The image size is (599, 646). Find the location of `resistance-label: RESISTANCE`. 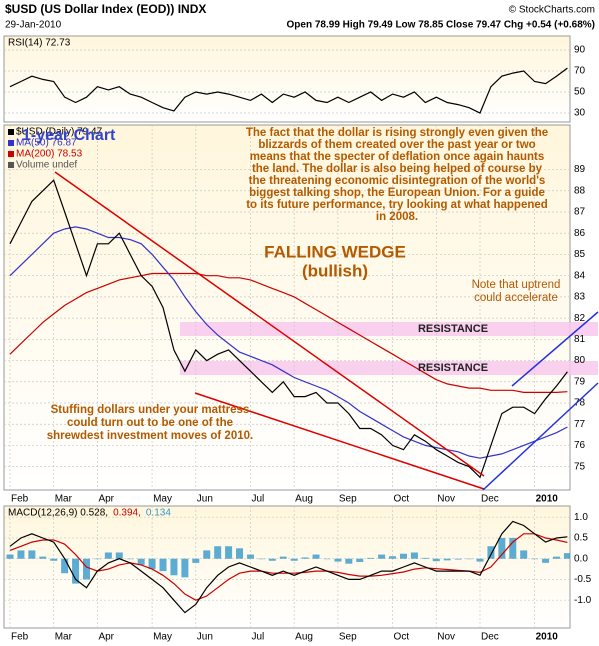

resistance-label: RESISTANCE is located at coordinates (453, 368).